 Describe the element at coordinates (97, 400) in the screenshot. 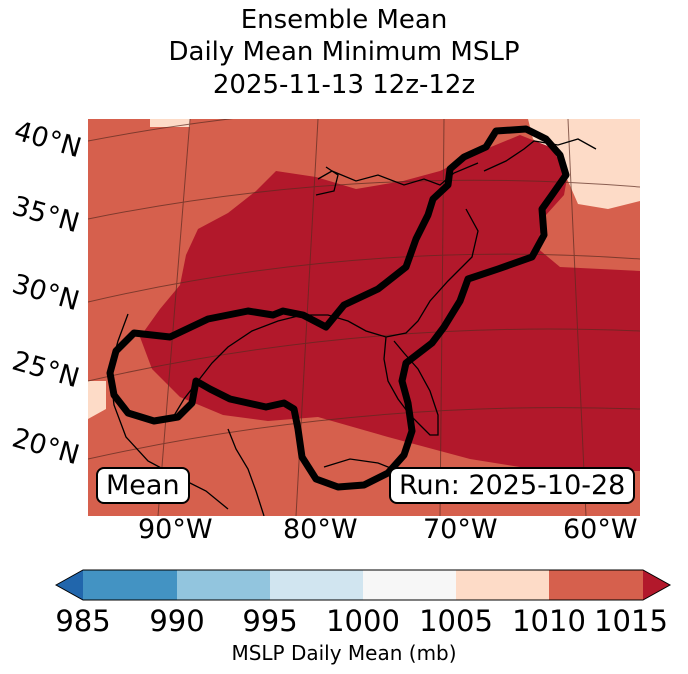

I see `light-band-west` at that location.